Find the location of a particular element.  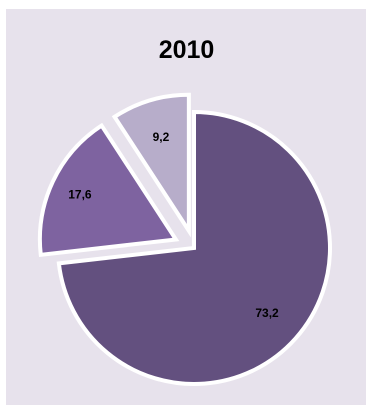

chart-title: 2010 is located at coordinates (186, 50).